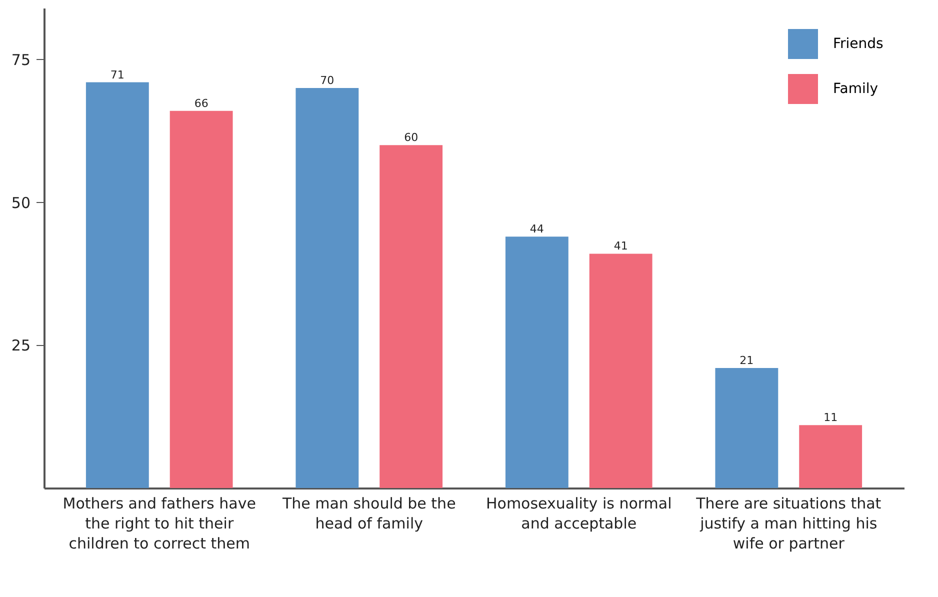 This screenshot has height=597, width=938. I want to click on data-label: 44, so click(537, 229).